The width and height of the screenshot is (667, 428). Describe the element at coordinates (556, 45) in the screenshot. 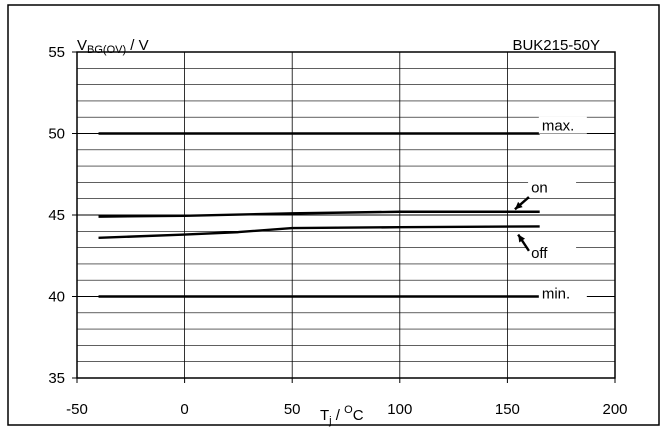

I see `chart-title: BUK215-50Y` at that location.